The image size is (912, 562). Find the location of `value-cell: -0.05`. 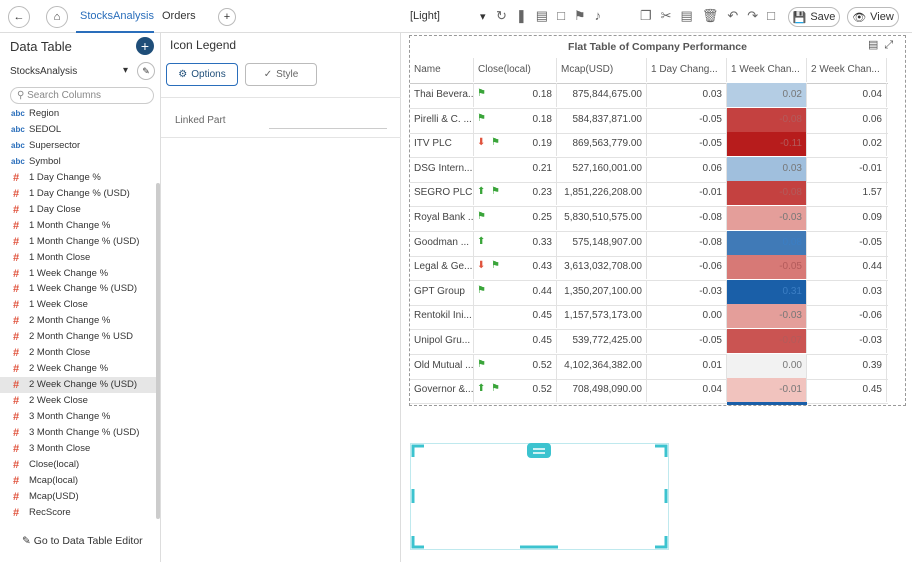

value-cell: -0.05 is located at coordinates (687, 144).